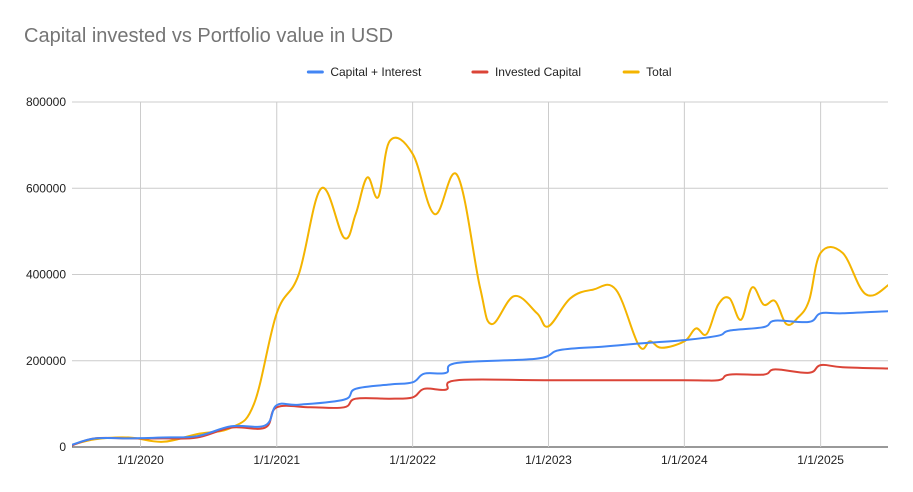 This screenshot has width=913, height=492. Describe the element at coordinates (46, 102) in the screenshot. I see `y-tick-label: 800000` at that location.